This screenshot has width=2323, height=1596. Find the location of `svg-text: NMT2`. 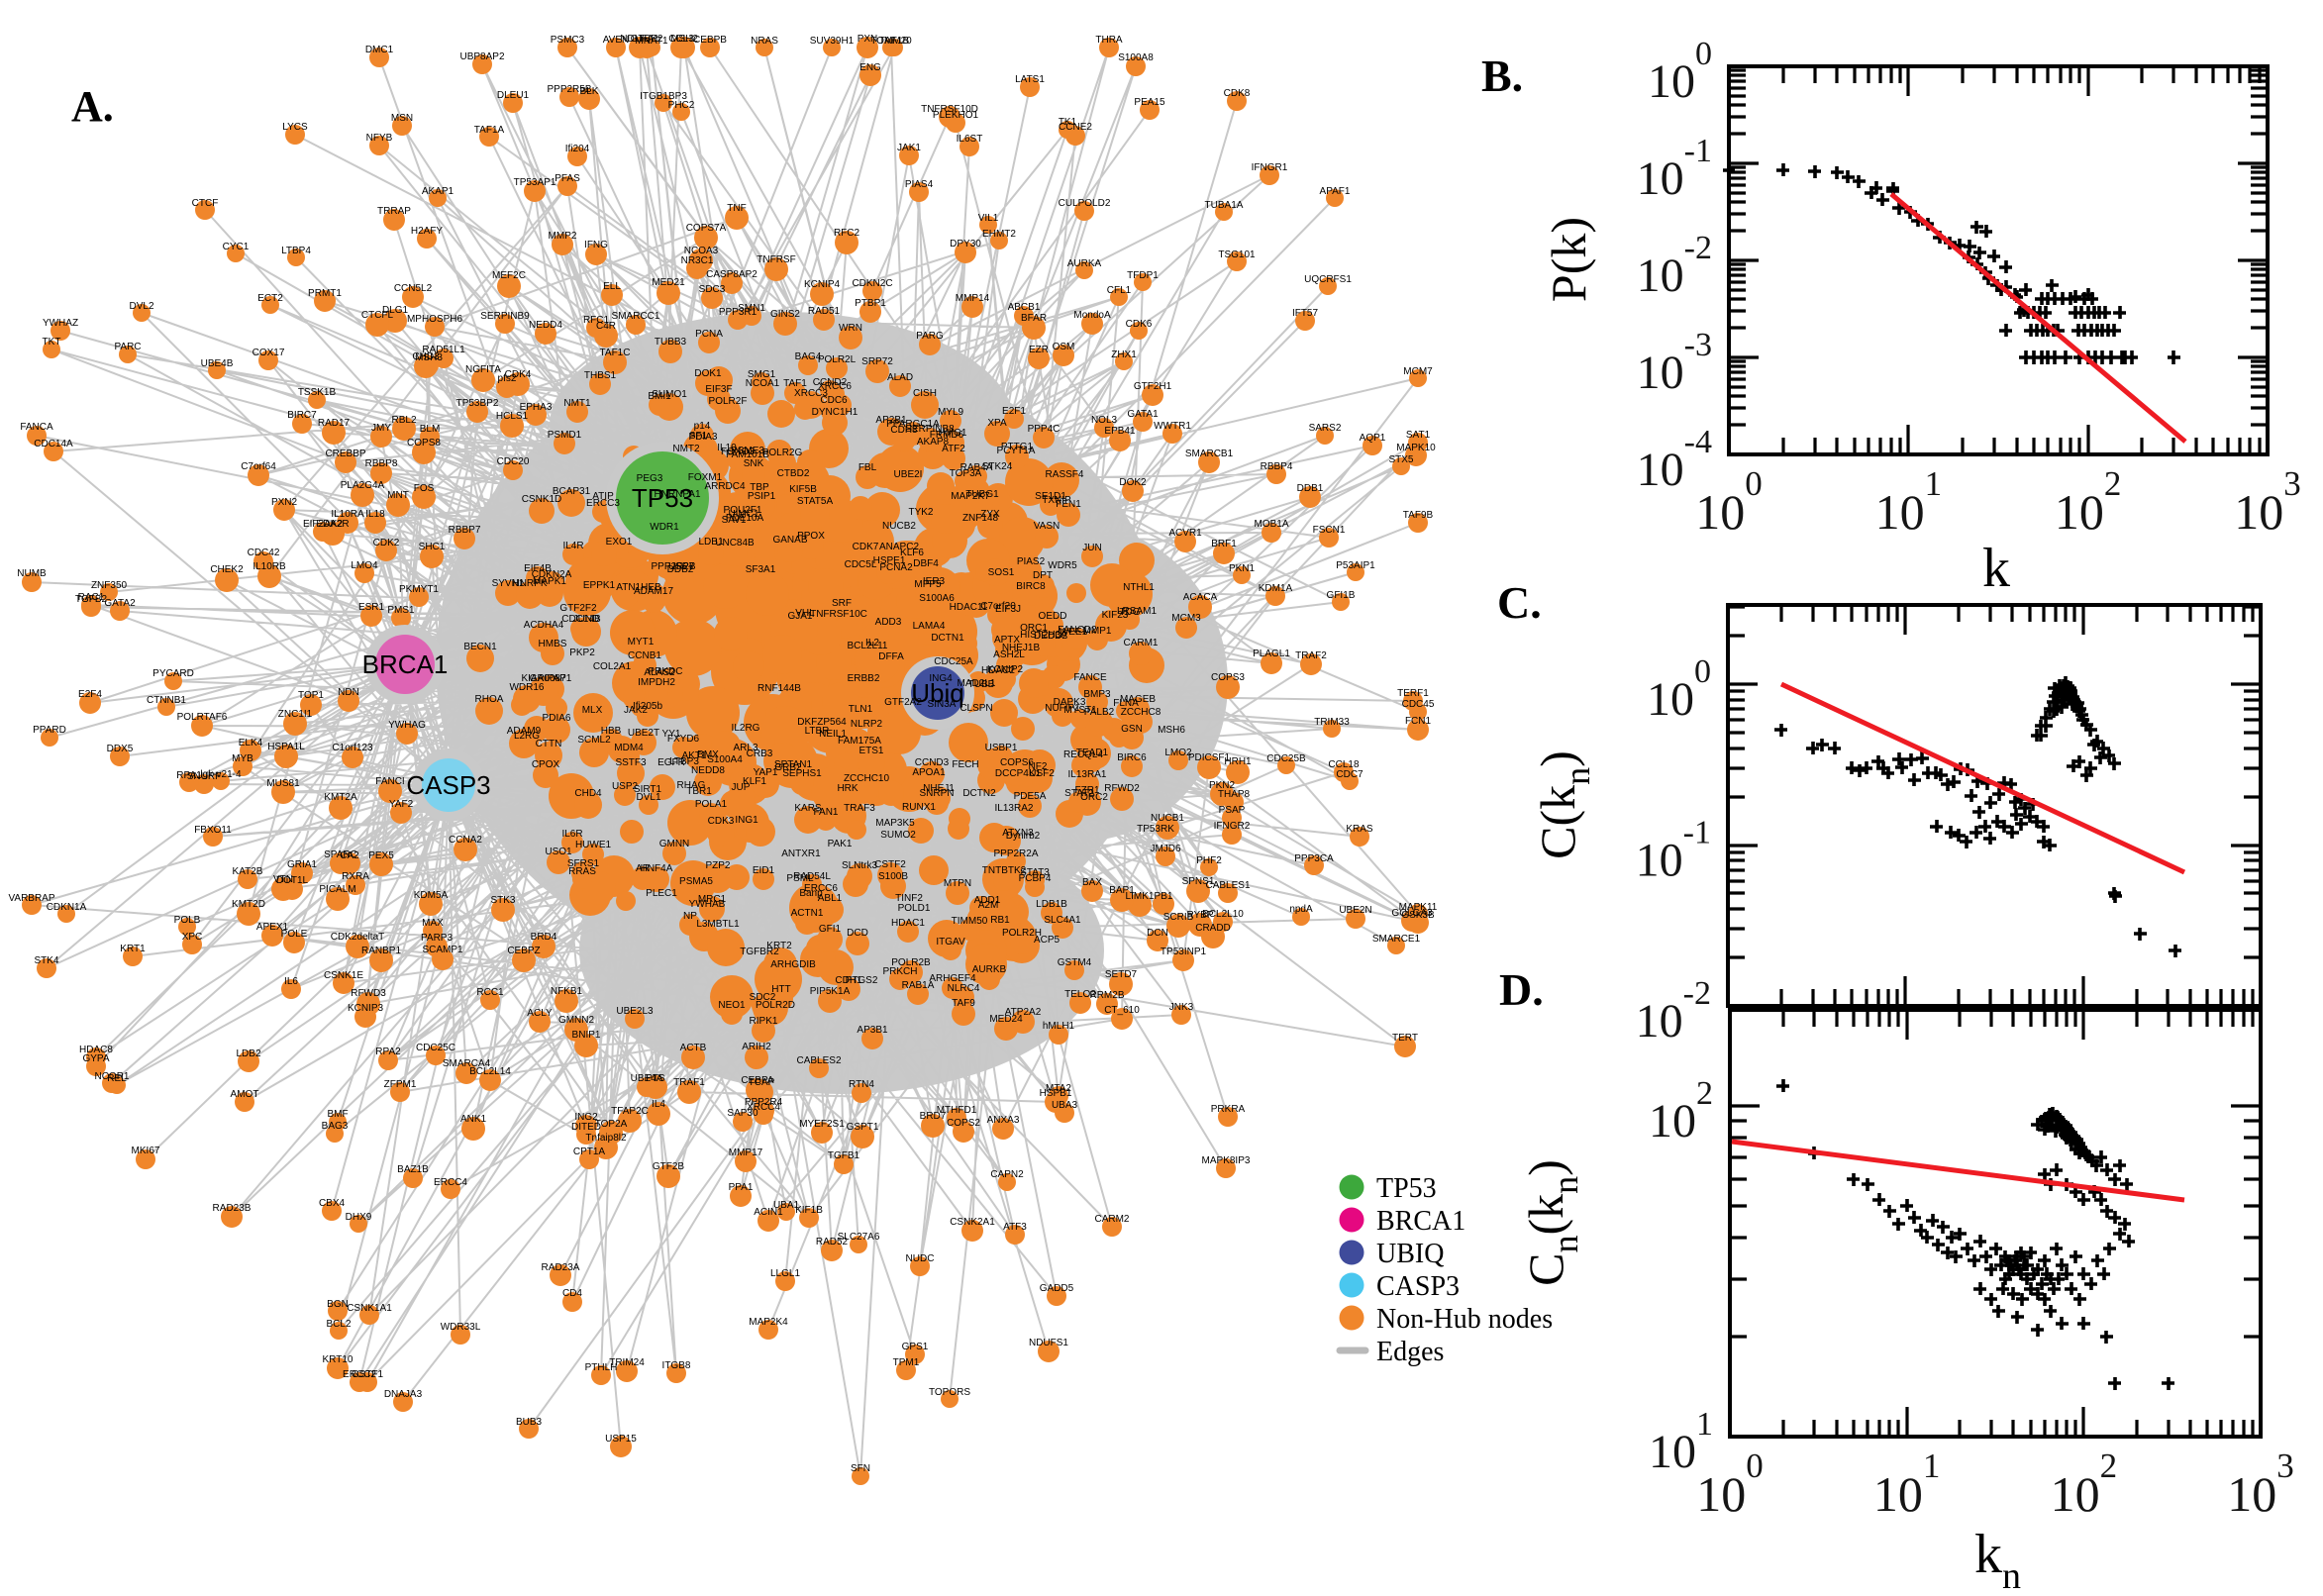

svg-text: NMT2 is located at coordinates (686, 449).